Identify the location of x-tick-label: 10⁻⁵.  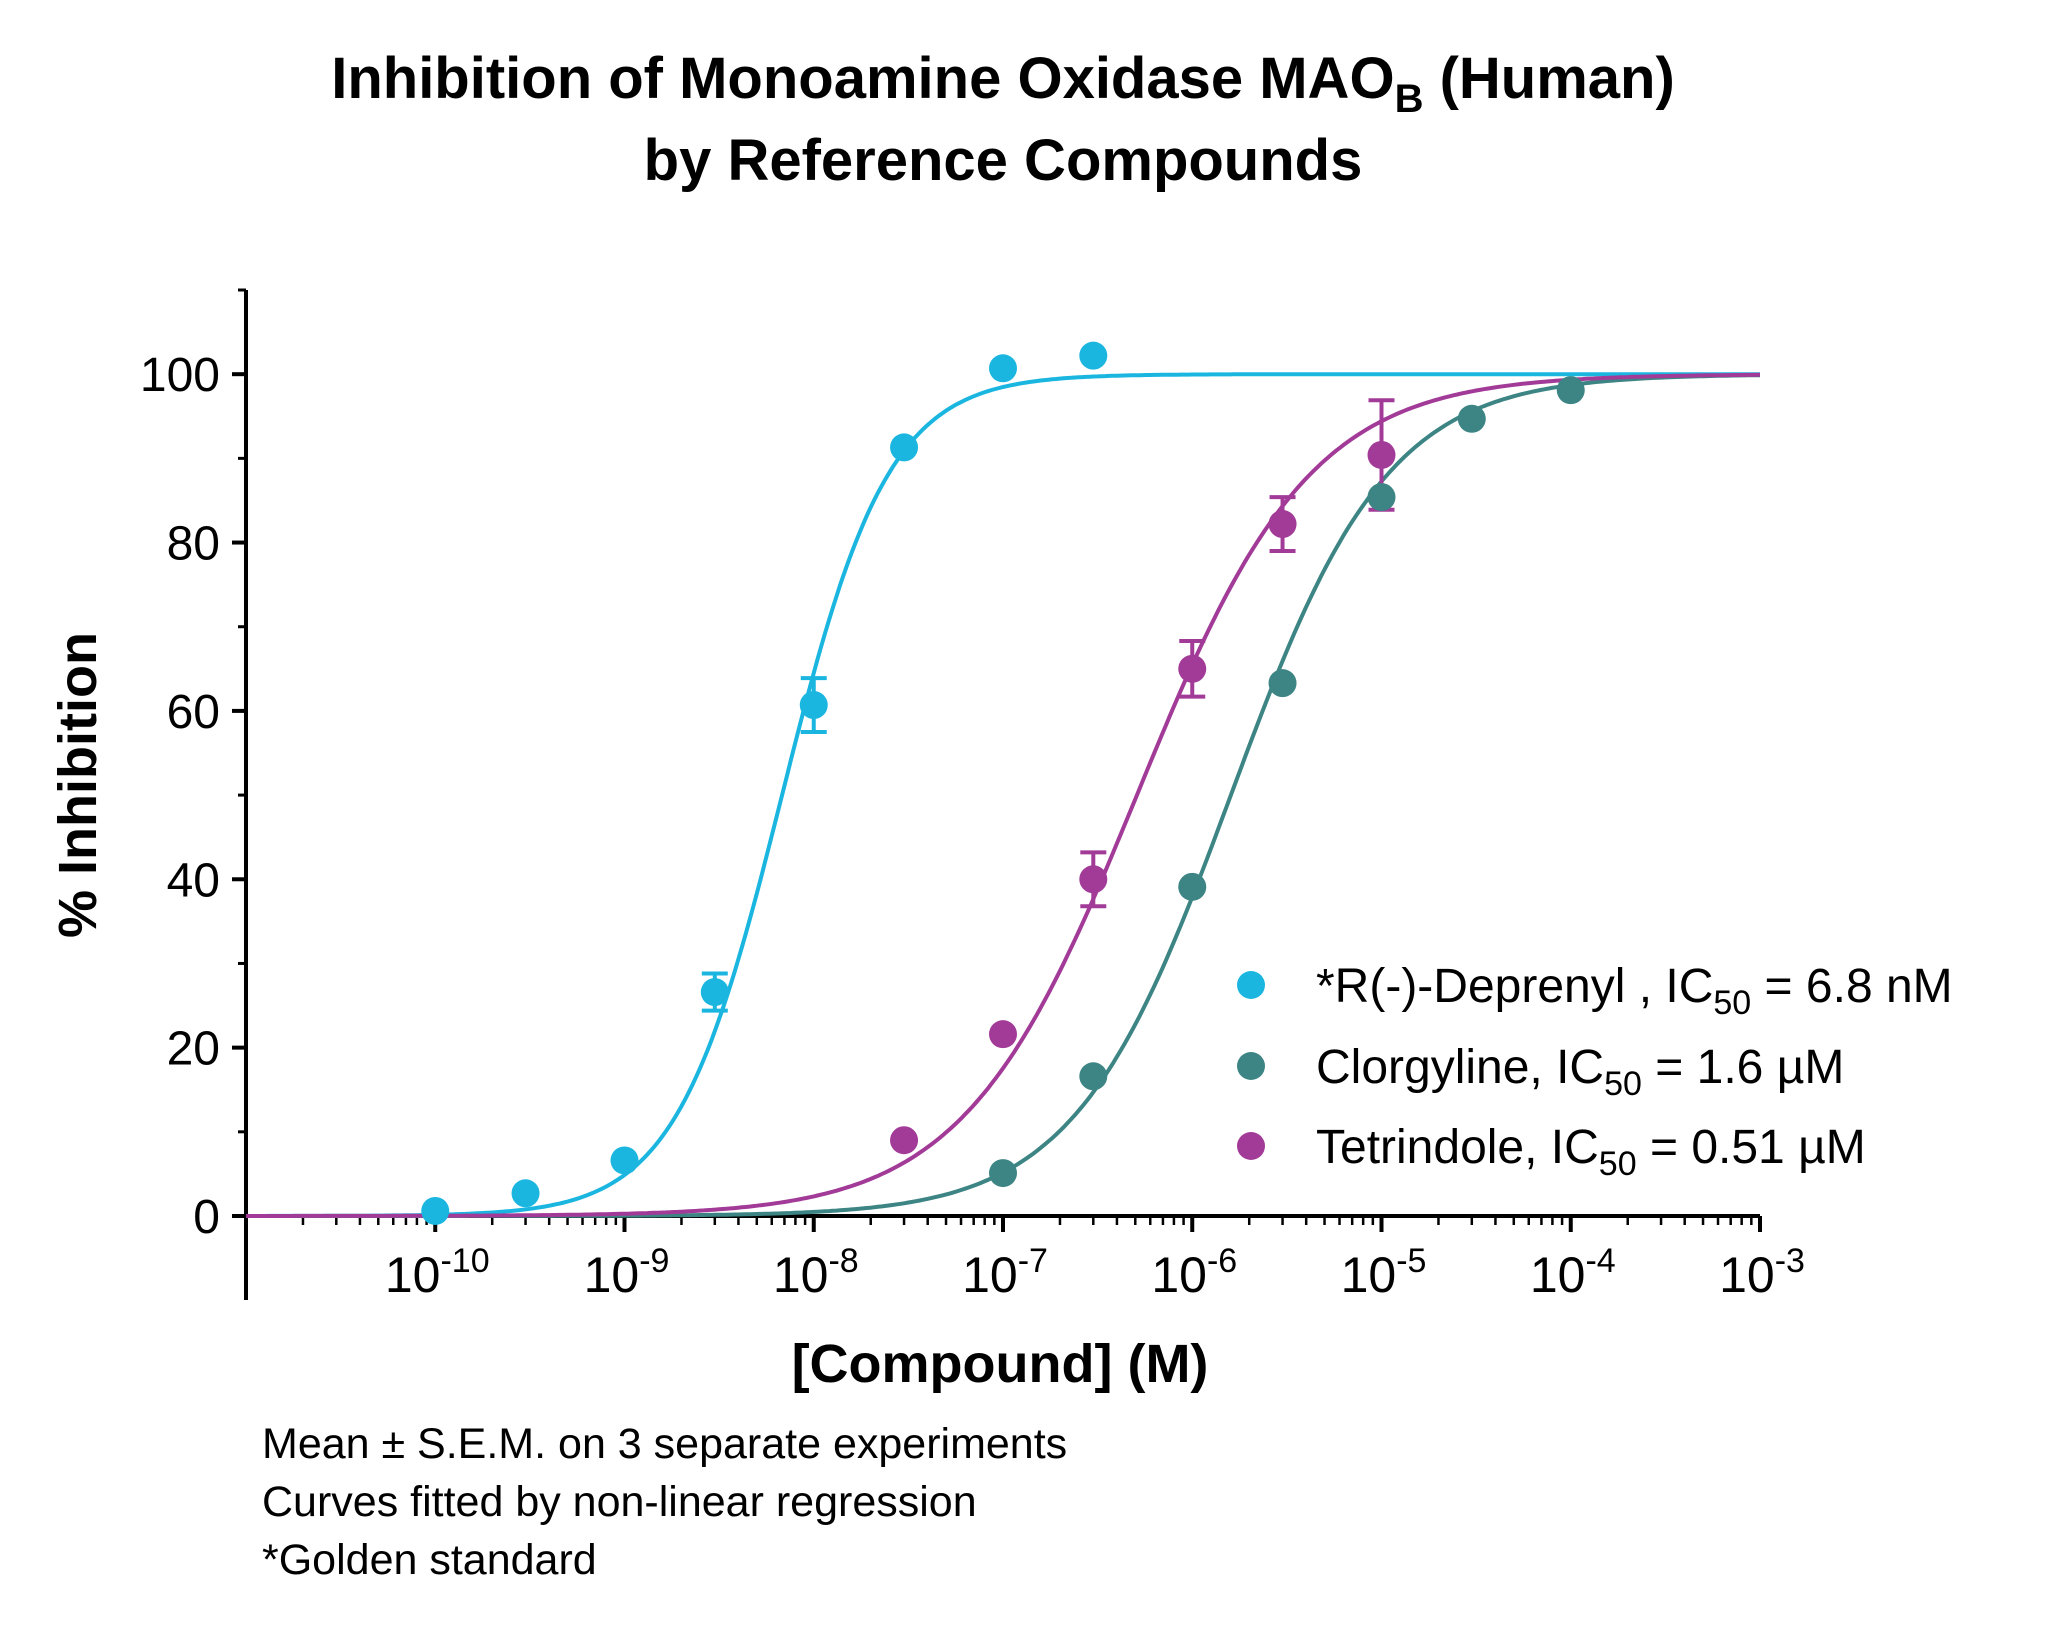
(1384, 1272).